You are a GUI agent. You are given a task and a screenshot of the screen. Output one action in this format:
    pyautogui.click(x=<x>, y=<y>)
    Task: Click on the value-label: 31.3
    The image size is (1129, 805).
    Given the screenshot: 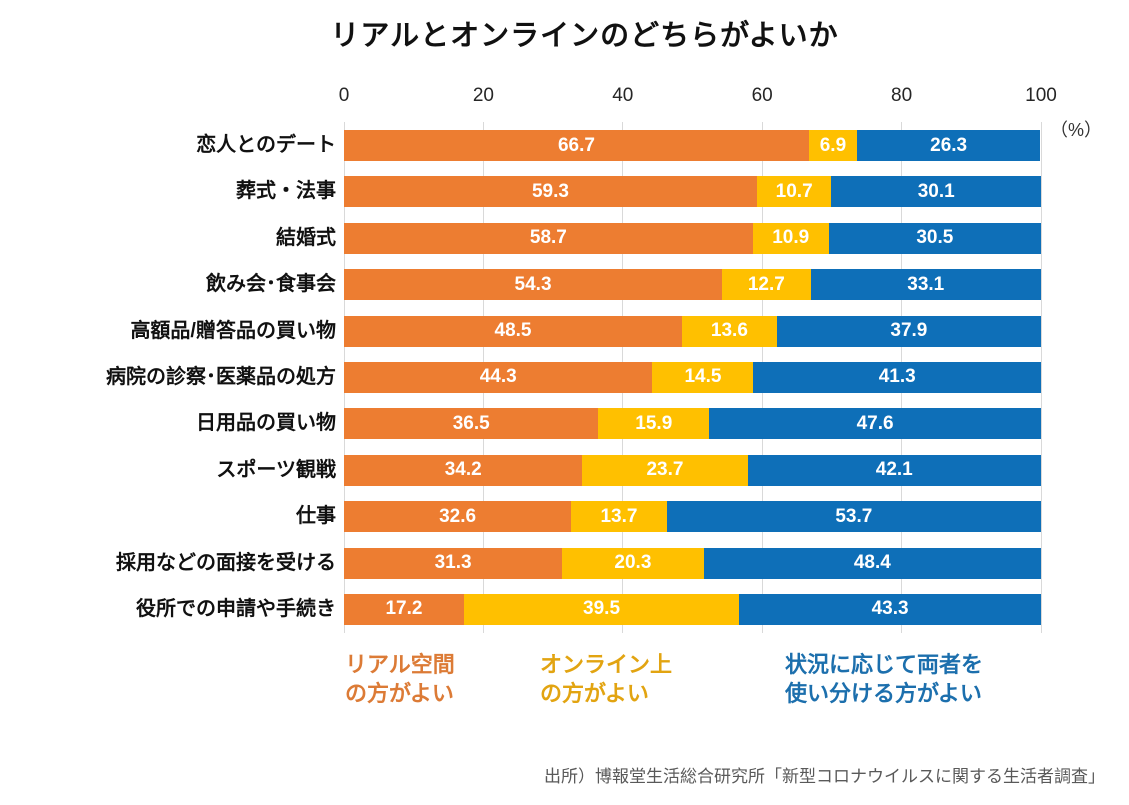 What is the action you would take?
    pyautogui.click(x=453, y=563)
    